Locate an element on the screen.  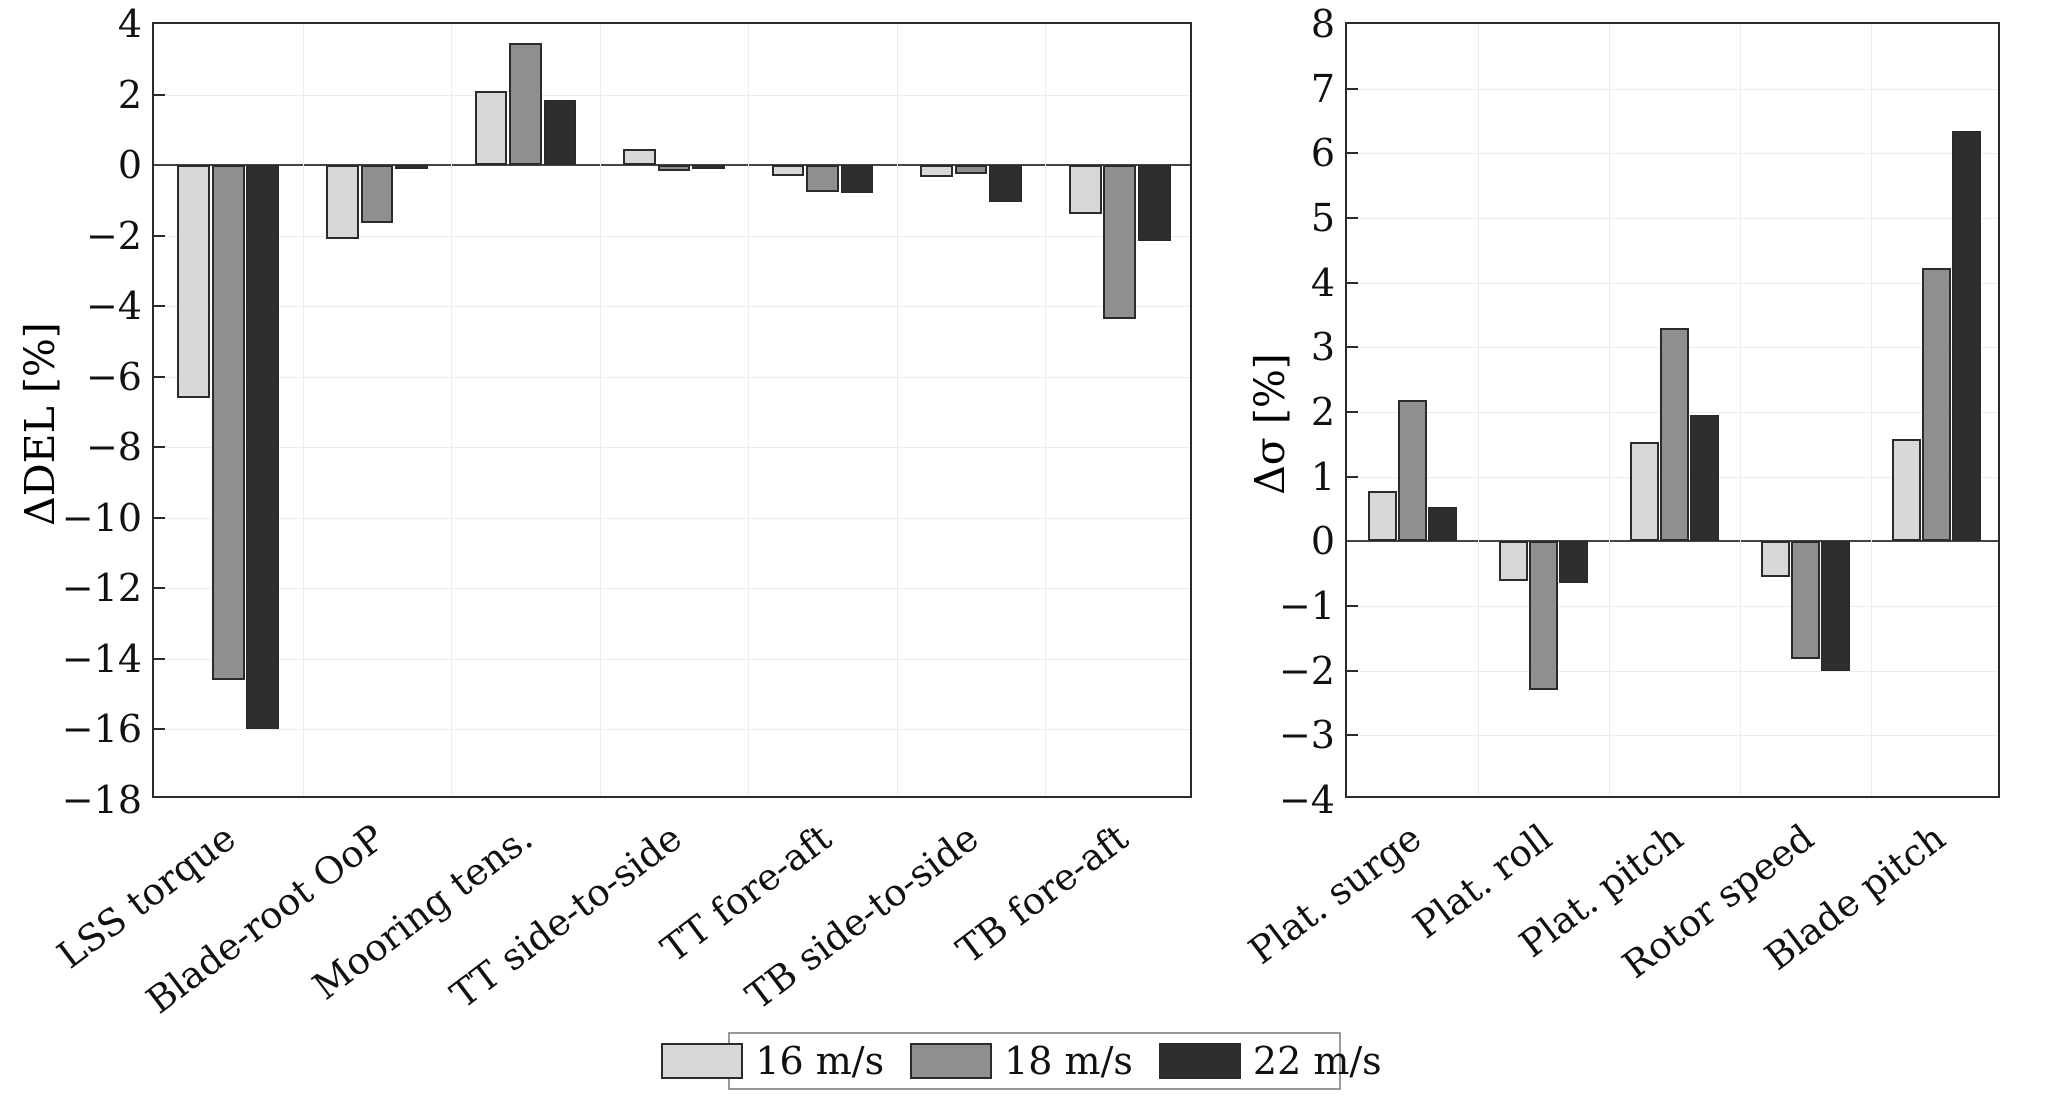
bar-22-m-s-mooring-tens- is located at coordinates (560, 132).